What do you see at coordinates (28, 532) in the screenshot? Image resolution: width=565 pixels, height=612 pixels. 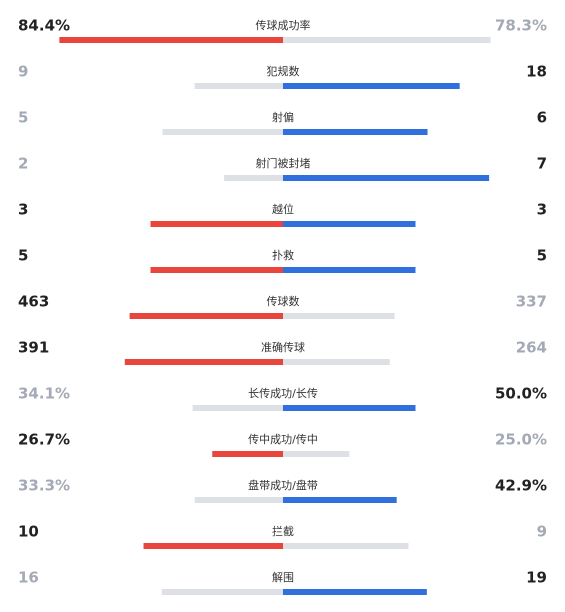 I see `home-value: 10` at bounding box center [28, 532].